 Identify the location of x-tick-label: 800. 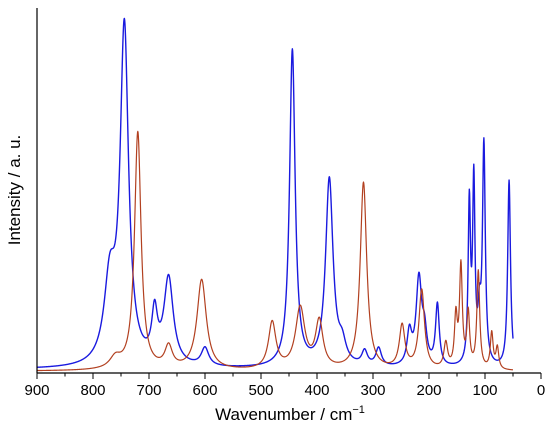
(92, 390).